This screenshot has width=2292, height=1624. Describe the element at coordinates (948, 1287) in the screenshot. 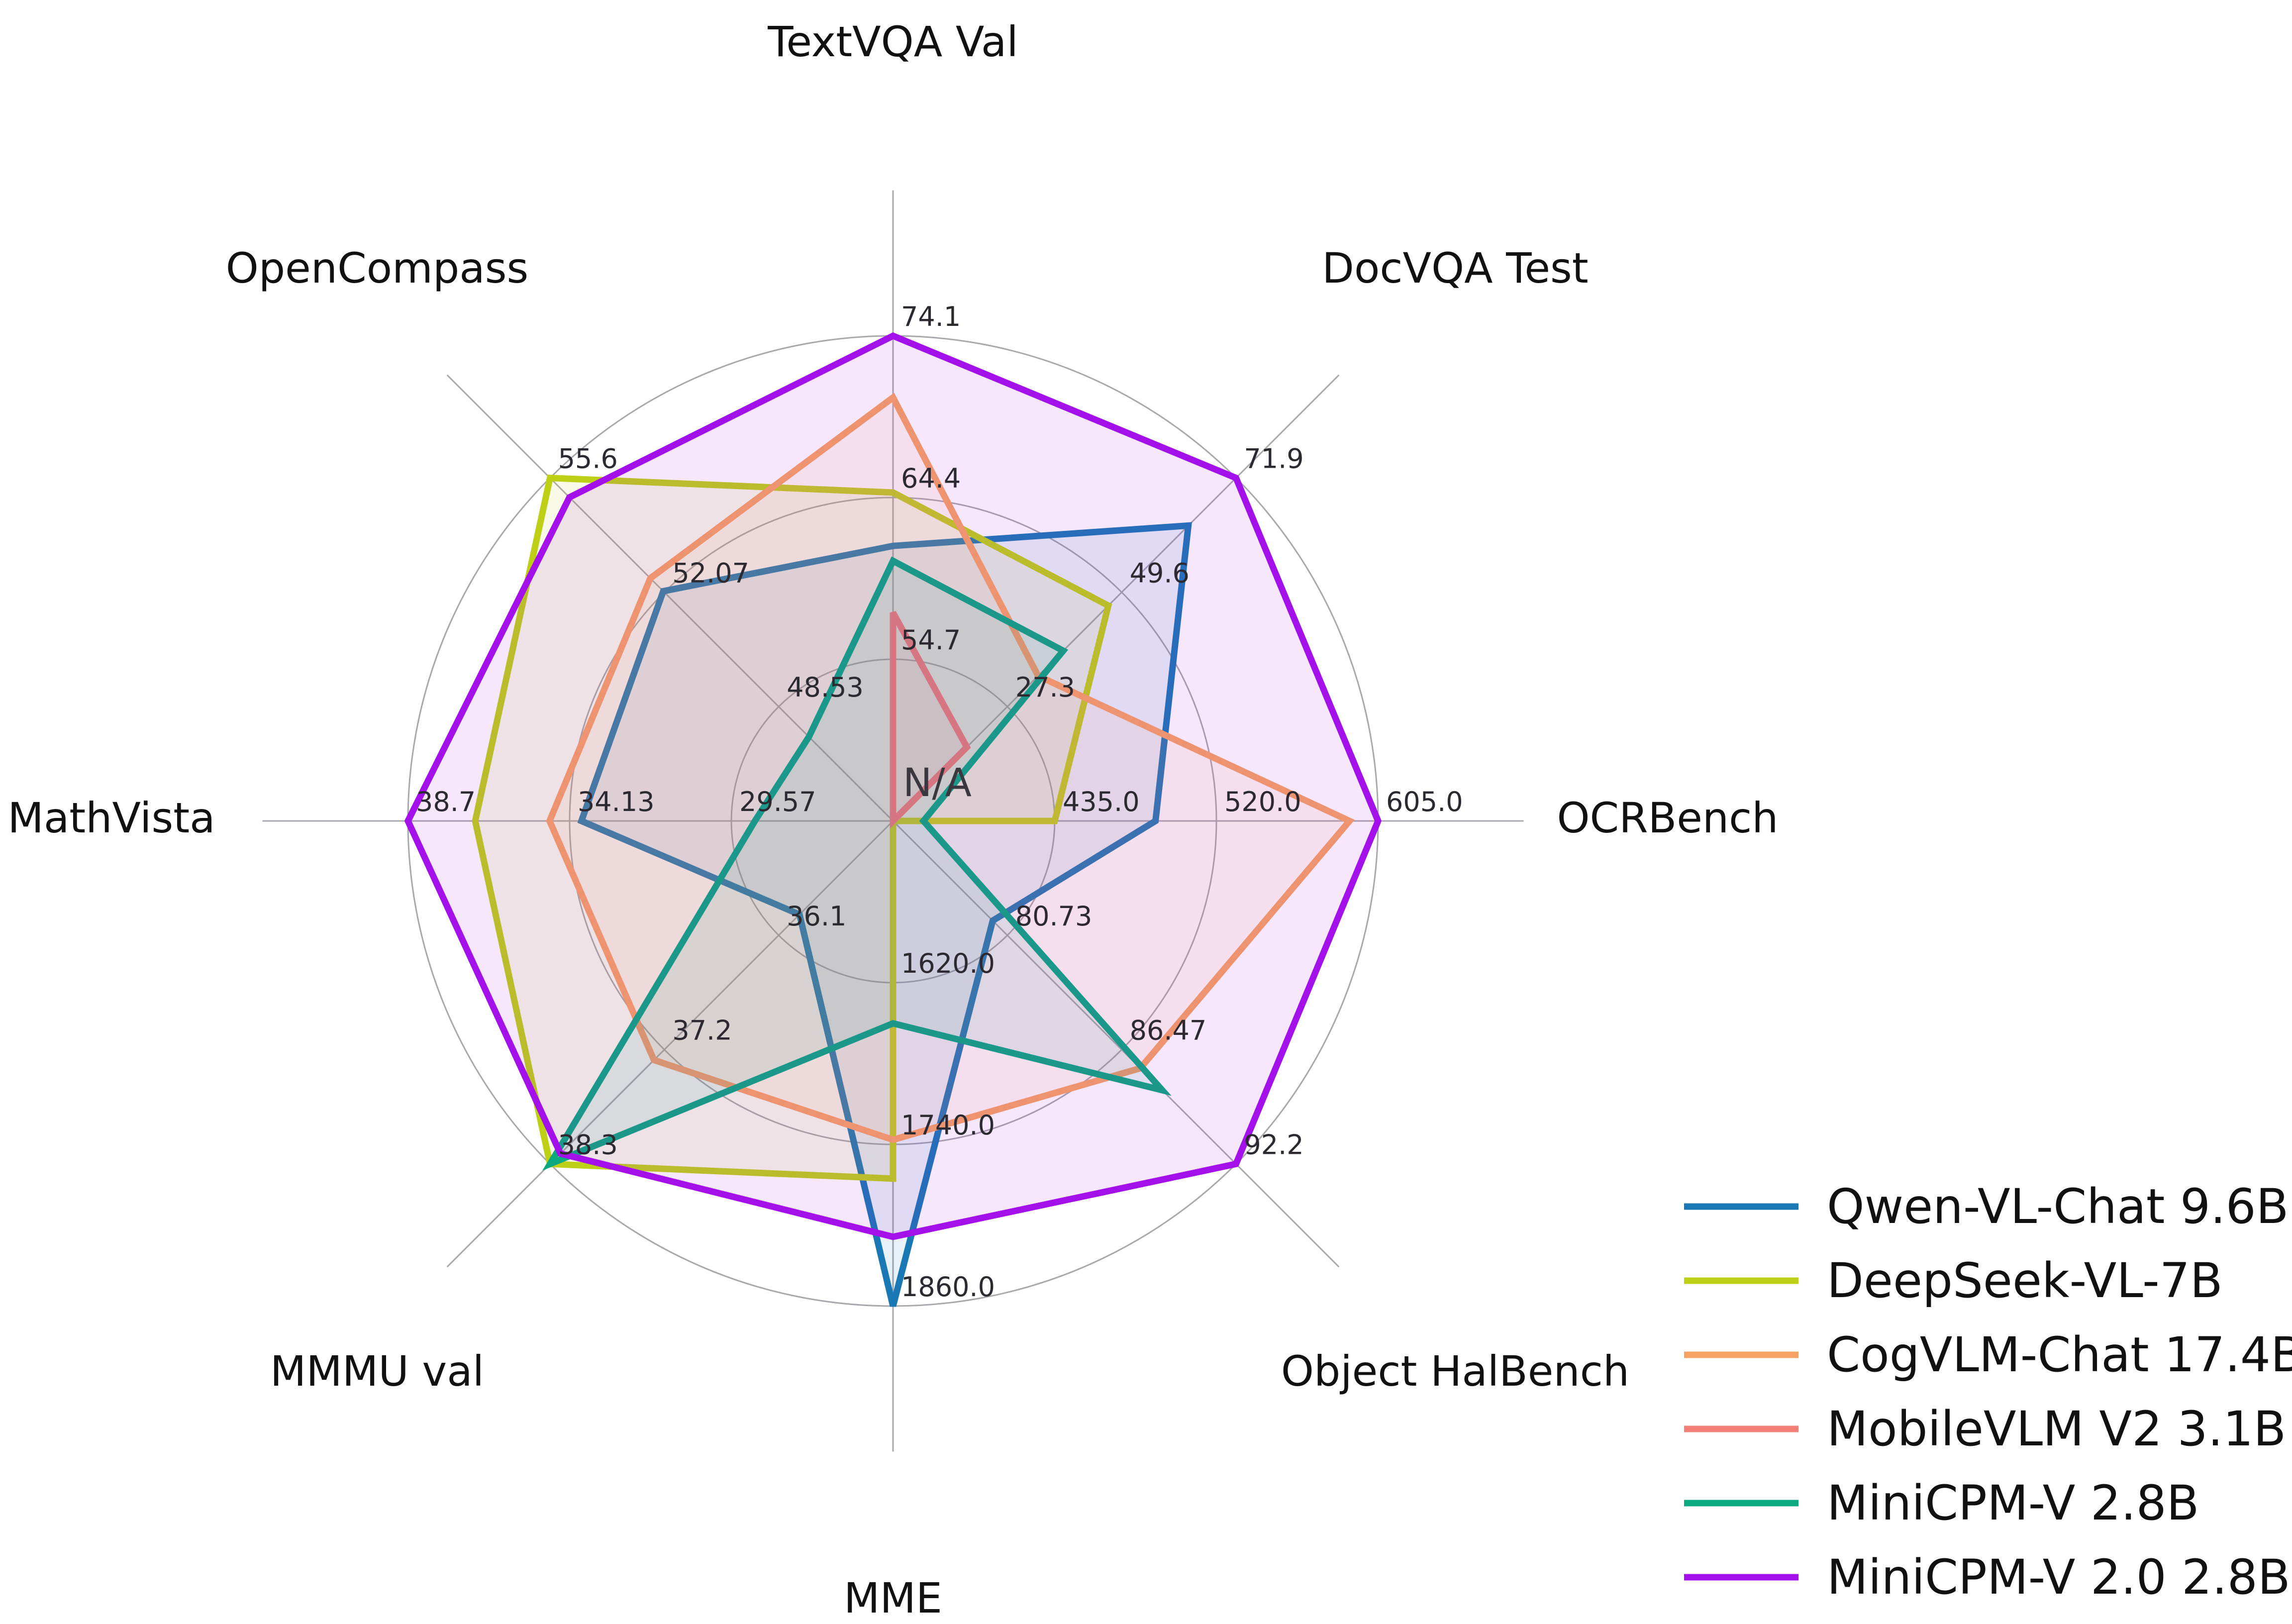

I see `tick-label: 1860.0` at that location.